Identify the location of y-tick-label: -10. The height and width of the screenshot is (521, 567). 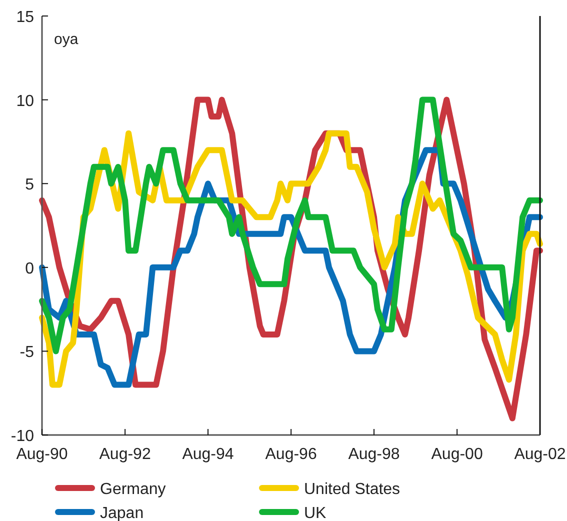
(22, 436).